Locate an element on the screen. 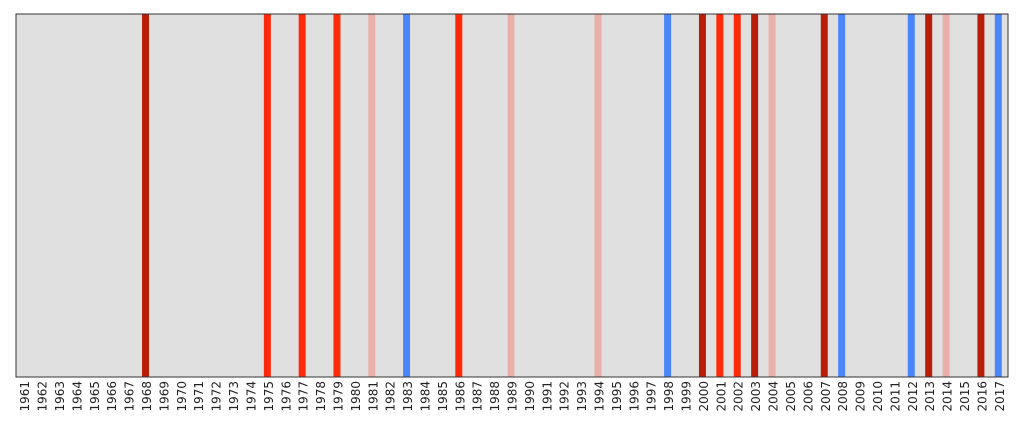 The image size is (1024, 430). x-tick-label: 2010 is located at coordinates (878, 396).